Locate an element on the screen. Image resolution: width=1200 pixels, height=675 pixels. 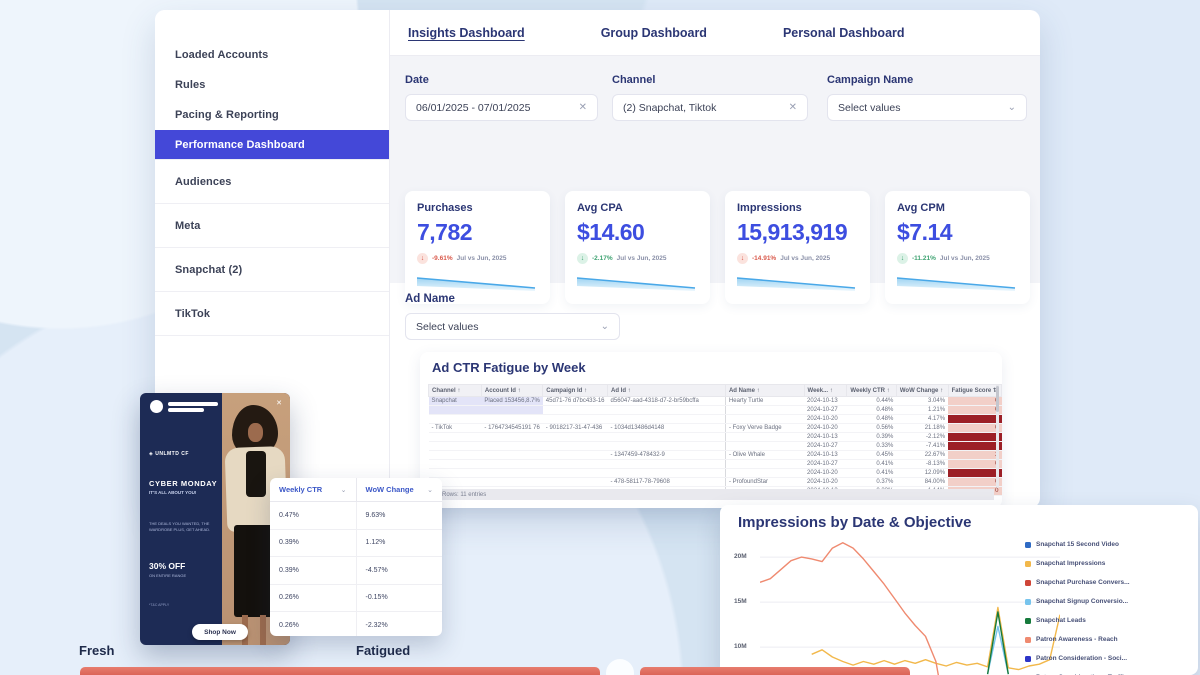
cell-wow_change: 84.00% is located at coordinates (922, 482).